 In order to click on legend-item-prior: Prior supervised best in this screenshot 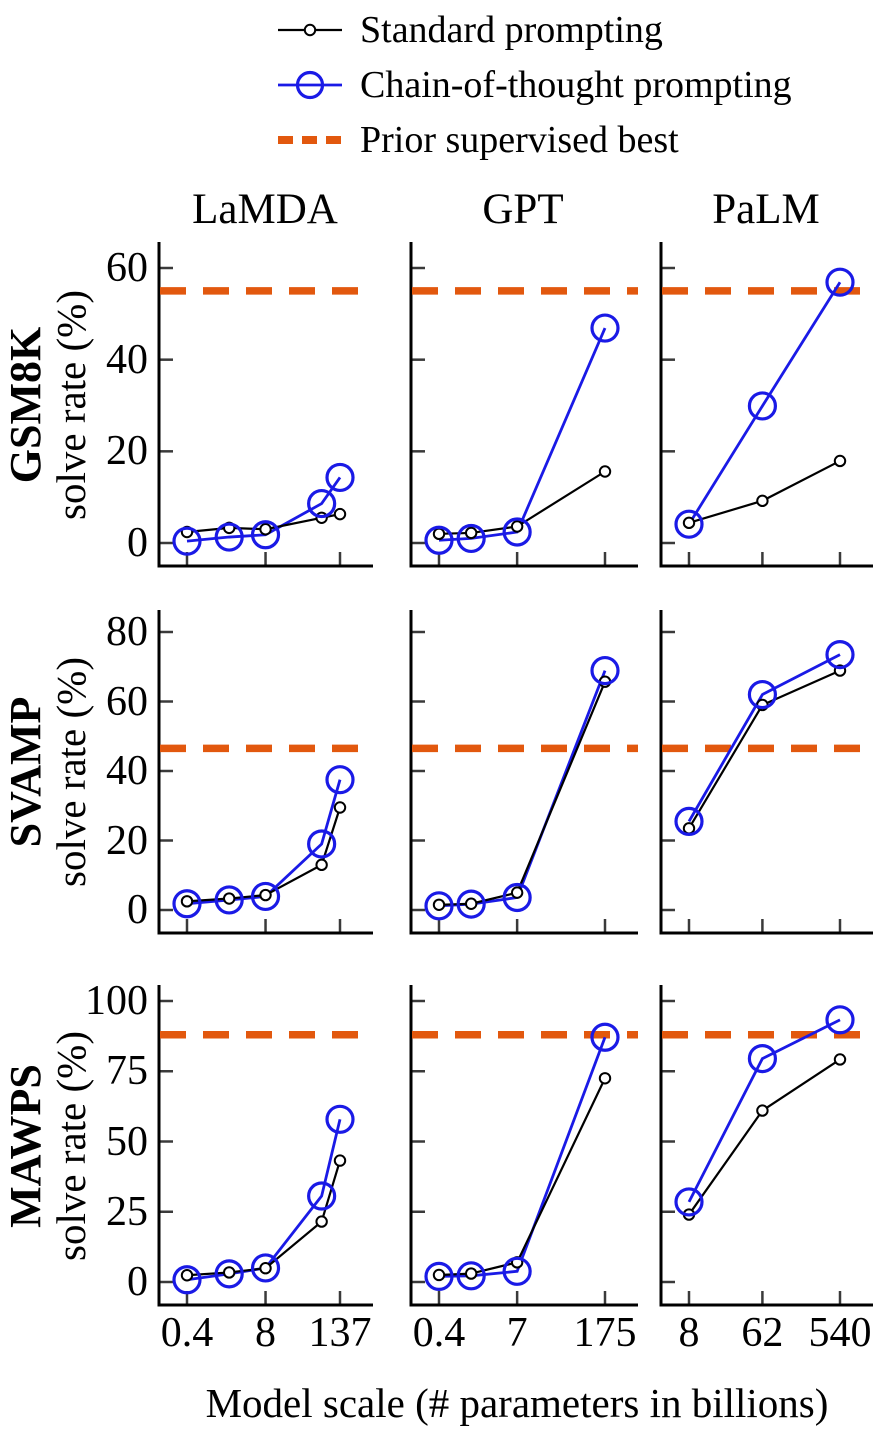, I will do `click(534, 139)`.